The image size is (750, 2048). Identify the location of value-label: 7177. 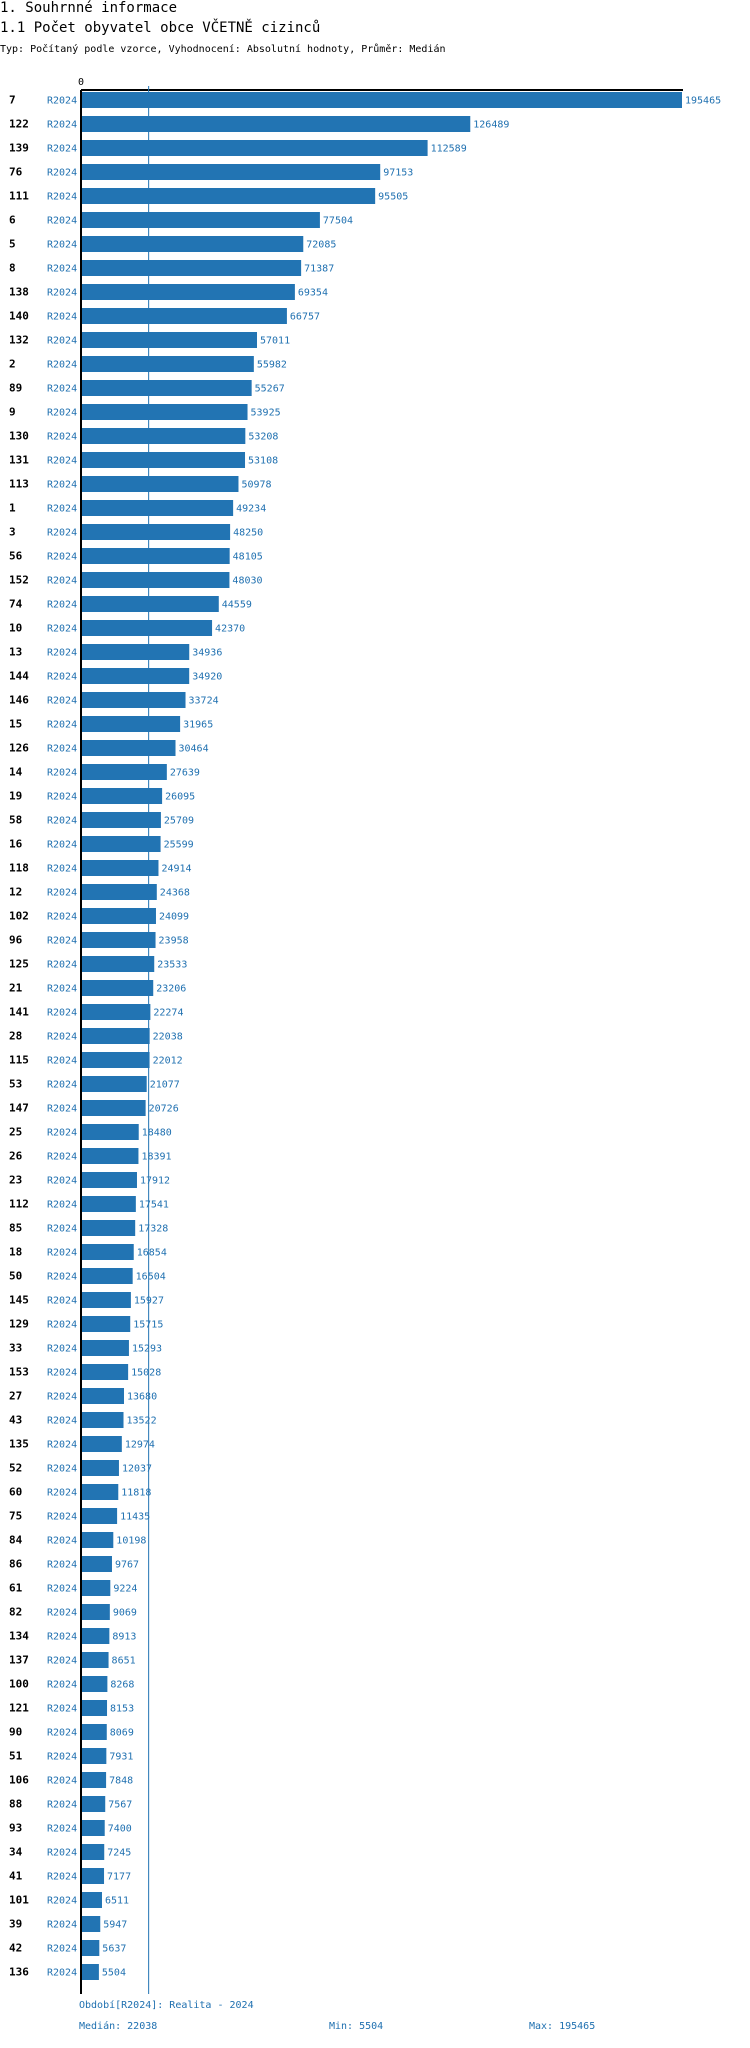
(119, 1877).